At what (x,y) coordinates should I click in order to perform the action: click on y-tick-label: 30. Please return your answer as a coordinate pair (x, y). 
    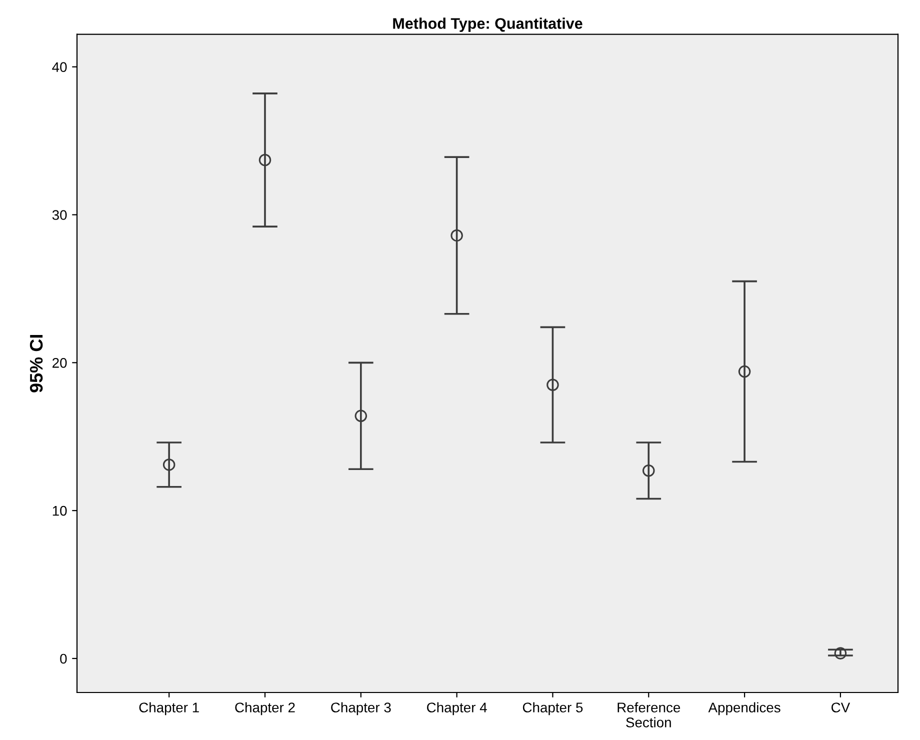
    Looking at the image, I should click on (59, 215).